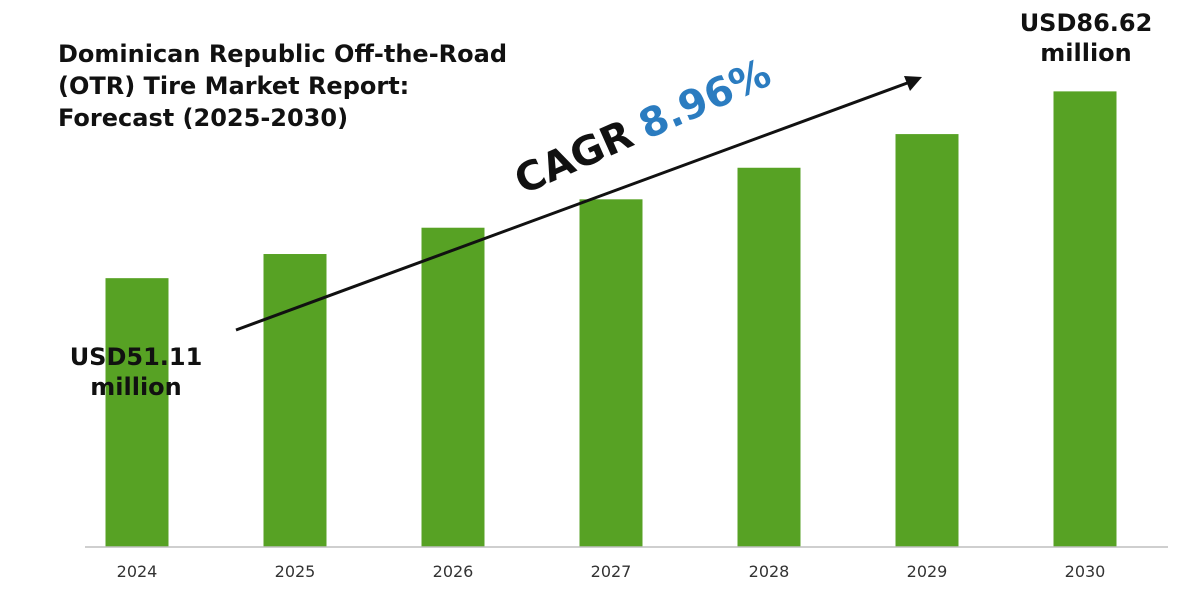 Image resolution: width=1200 pixels, height=600 pixels. What do you see at coordinates (927, 571) in the screenshot?
I see `x-tick-label-2029: 2029` at bounding box center [927, 571].